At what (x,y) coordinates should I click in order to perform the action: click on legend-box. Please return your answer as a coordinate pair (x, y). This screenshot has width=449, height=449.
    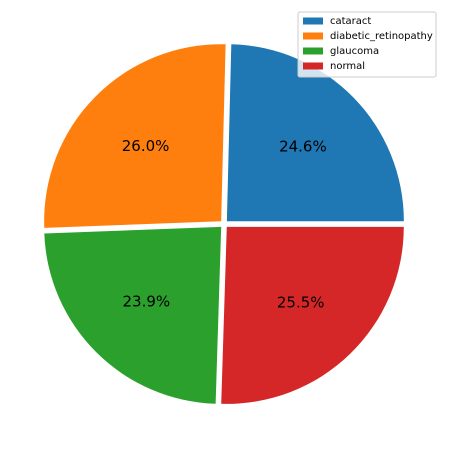
    Looking at the image, I should click on (367, 44).